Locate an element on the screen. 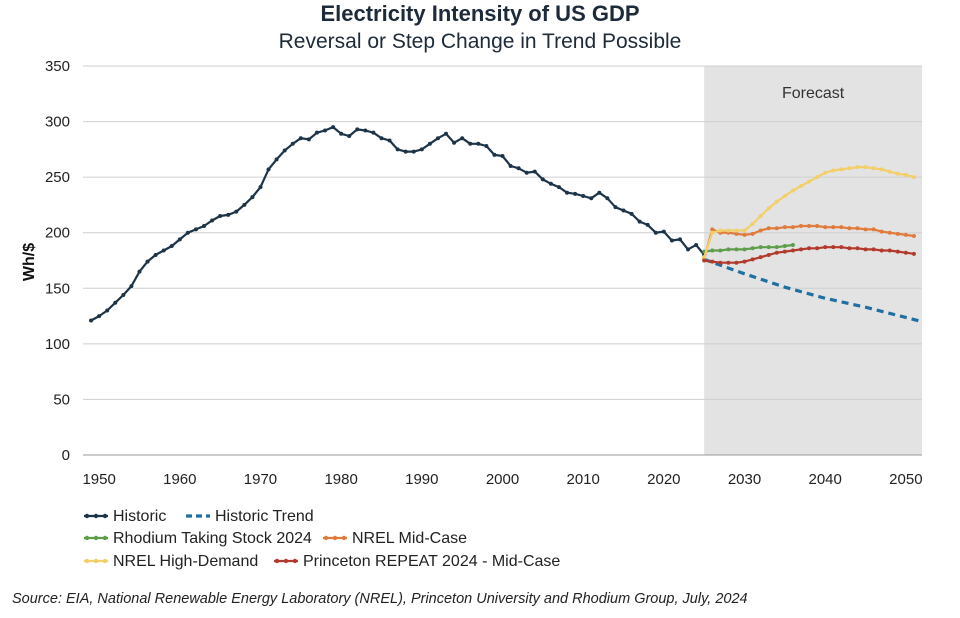 The height and width of the screenshot is (618, 960). forecast-region is located at coordinates (813, 260).